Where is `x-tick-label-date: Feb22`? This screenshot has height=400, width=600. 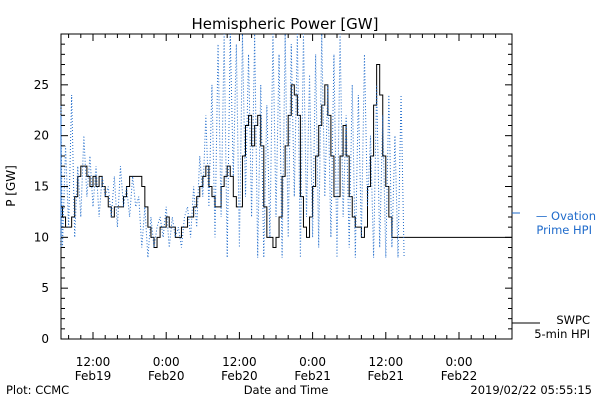 x-tick-label-date: Feb22 is located at coordinates (459, 376).